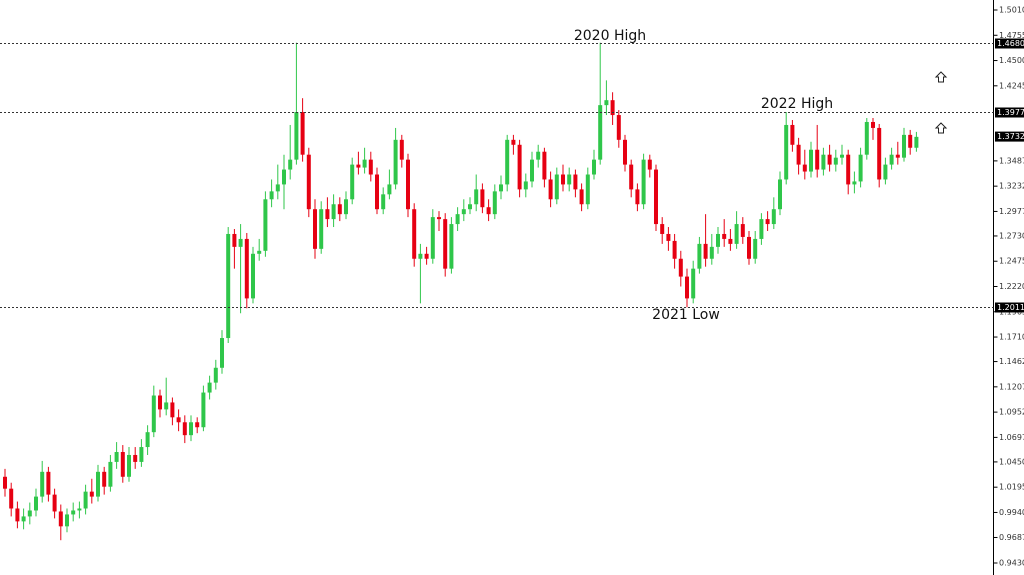 The width and height of the screenshot is (1024, 575). I want to click on y-tick-label: 1.42450, so click(1011, 85).